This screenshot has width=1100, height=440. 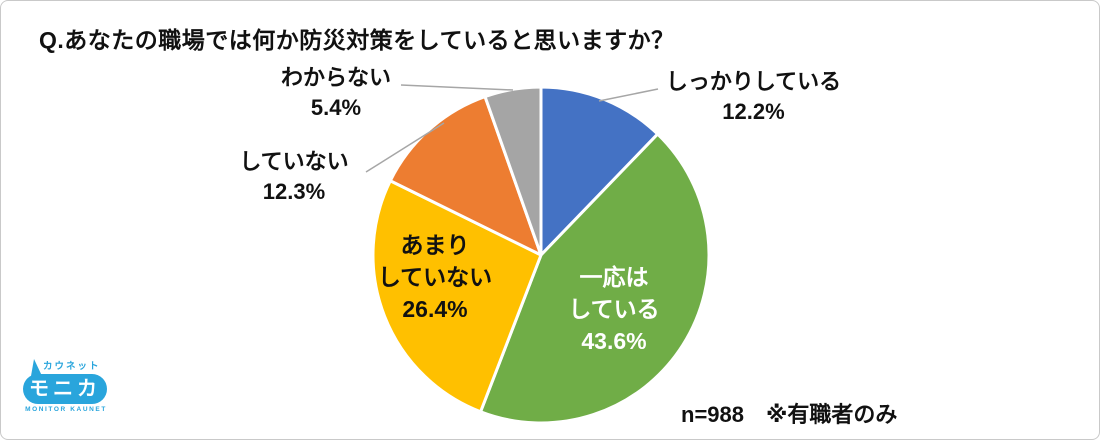 I want to click on slice-percent-text: 12.2%, so click(x=753, y=111).